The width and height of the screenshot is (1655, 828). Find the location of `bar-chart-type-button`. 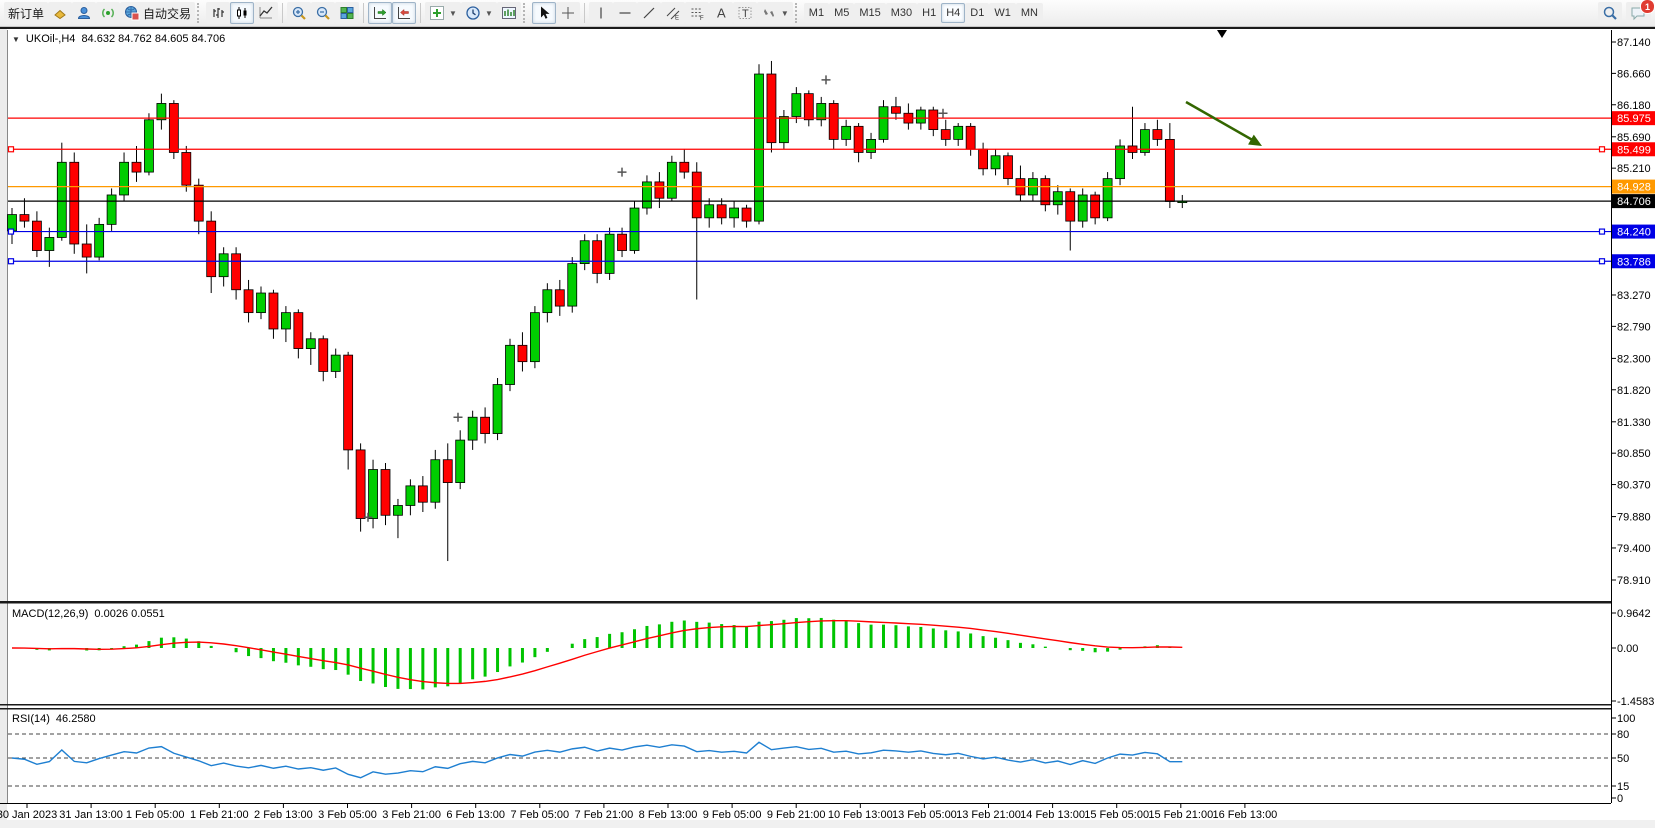

bar-chart-type-button is located at coordinates (218, 13).